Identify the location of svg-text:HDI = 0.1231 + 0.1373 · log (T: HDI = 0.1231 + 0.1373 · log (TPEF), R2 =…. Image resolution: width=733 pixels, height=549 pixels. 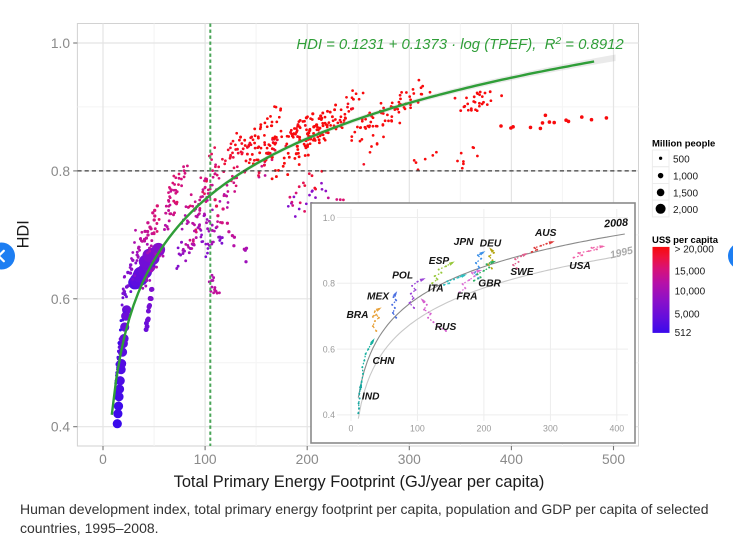
(460, 45).